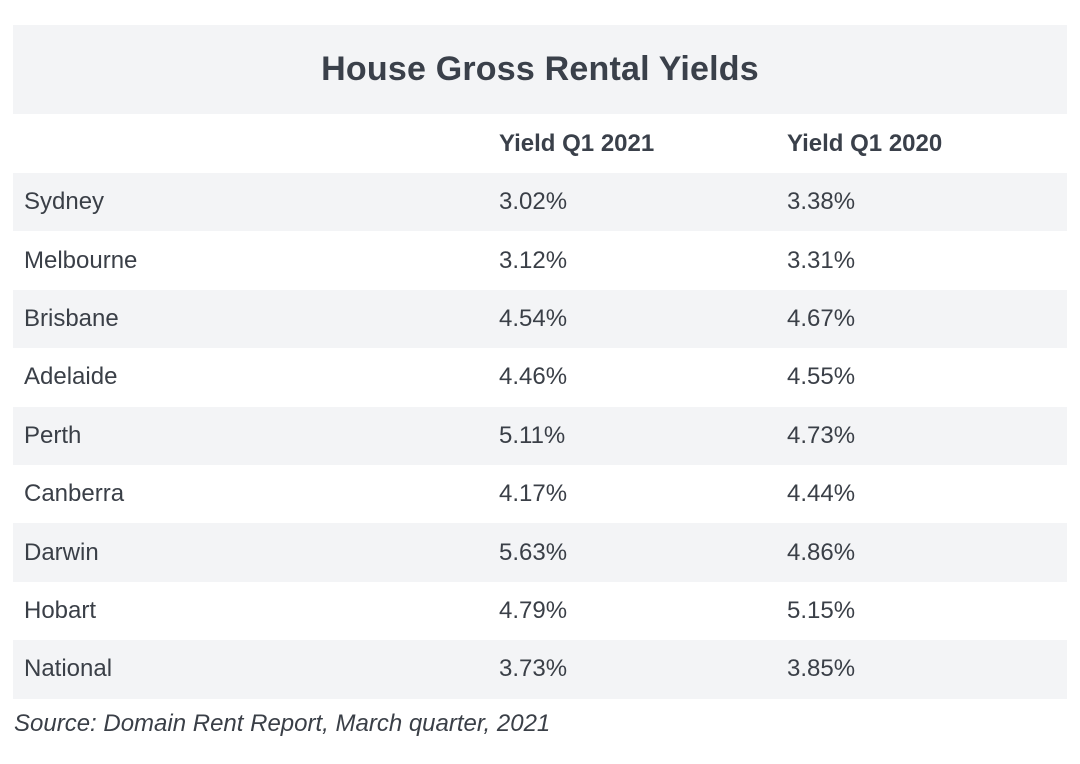 Image resolution: width=1080 pixels, height=764 pixels. Describe the element at coordinates (533, 552) in the screenshot. I see `yield-2021-cell: 5.63%` at that location.